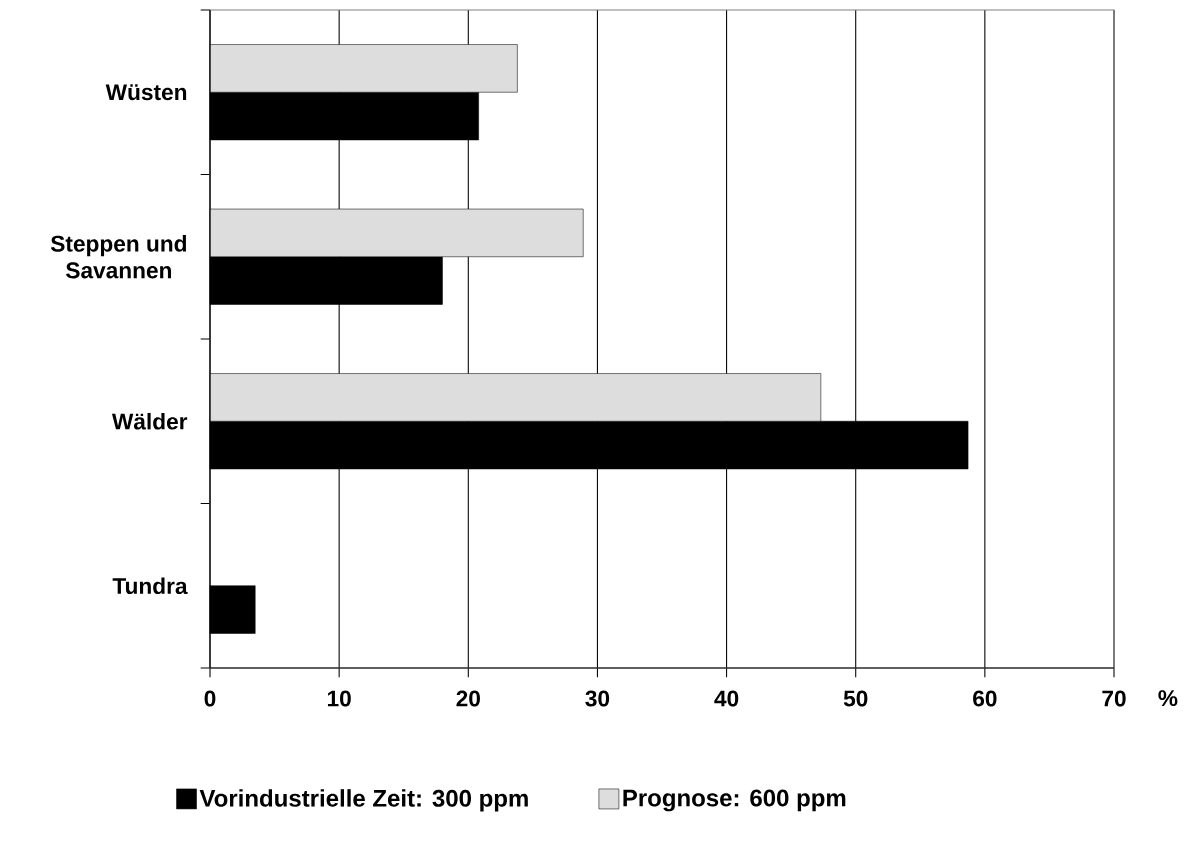  I want to click on y-tick-label: Wälder, so click(149, 421).